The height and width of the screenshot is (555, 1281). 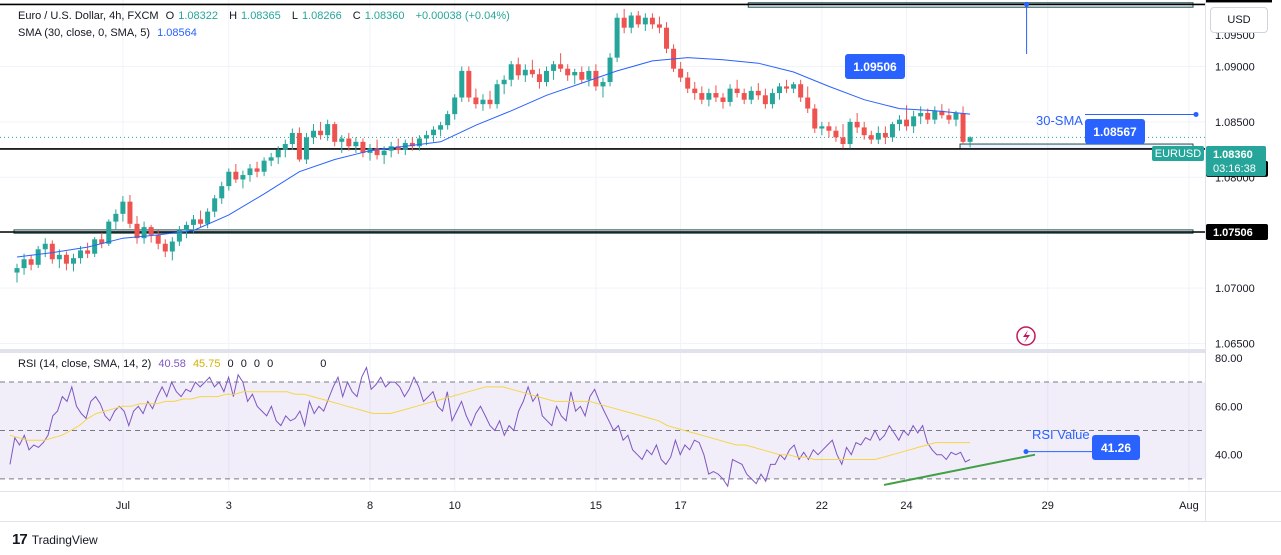 I want to click on lightning-bolt-icon, so click(x=1026, y=336).